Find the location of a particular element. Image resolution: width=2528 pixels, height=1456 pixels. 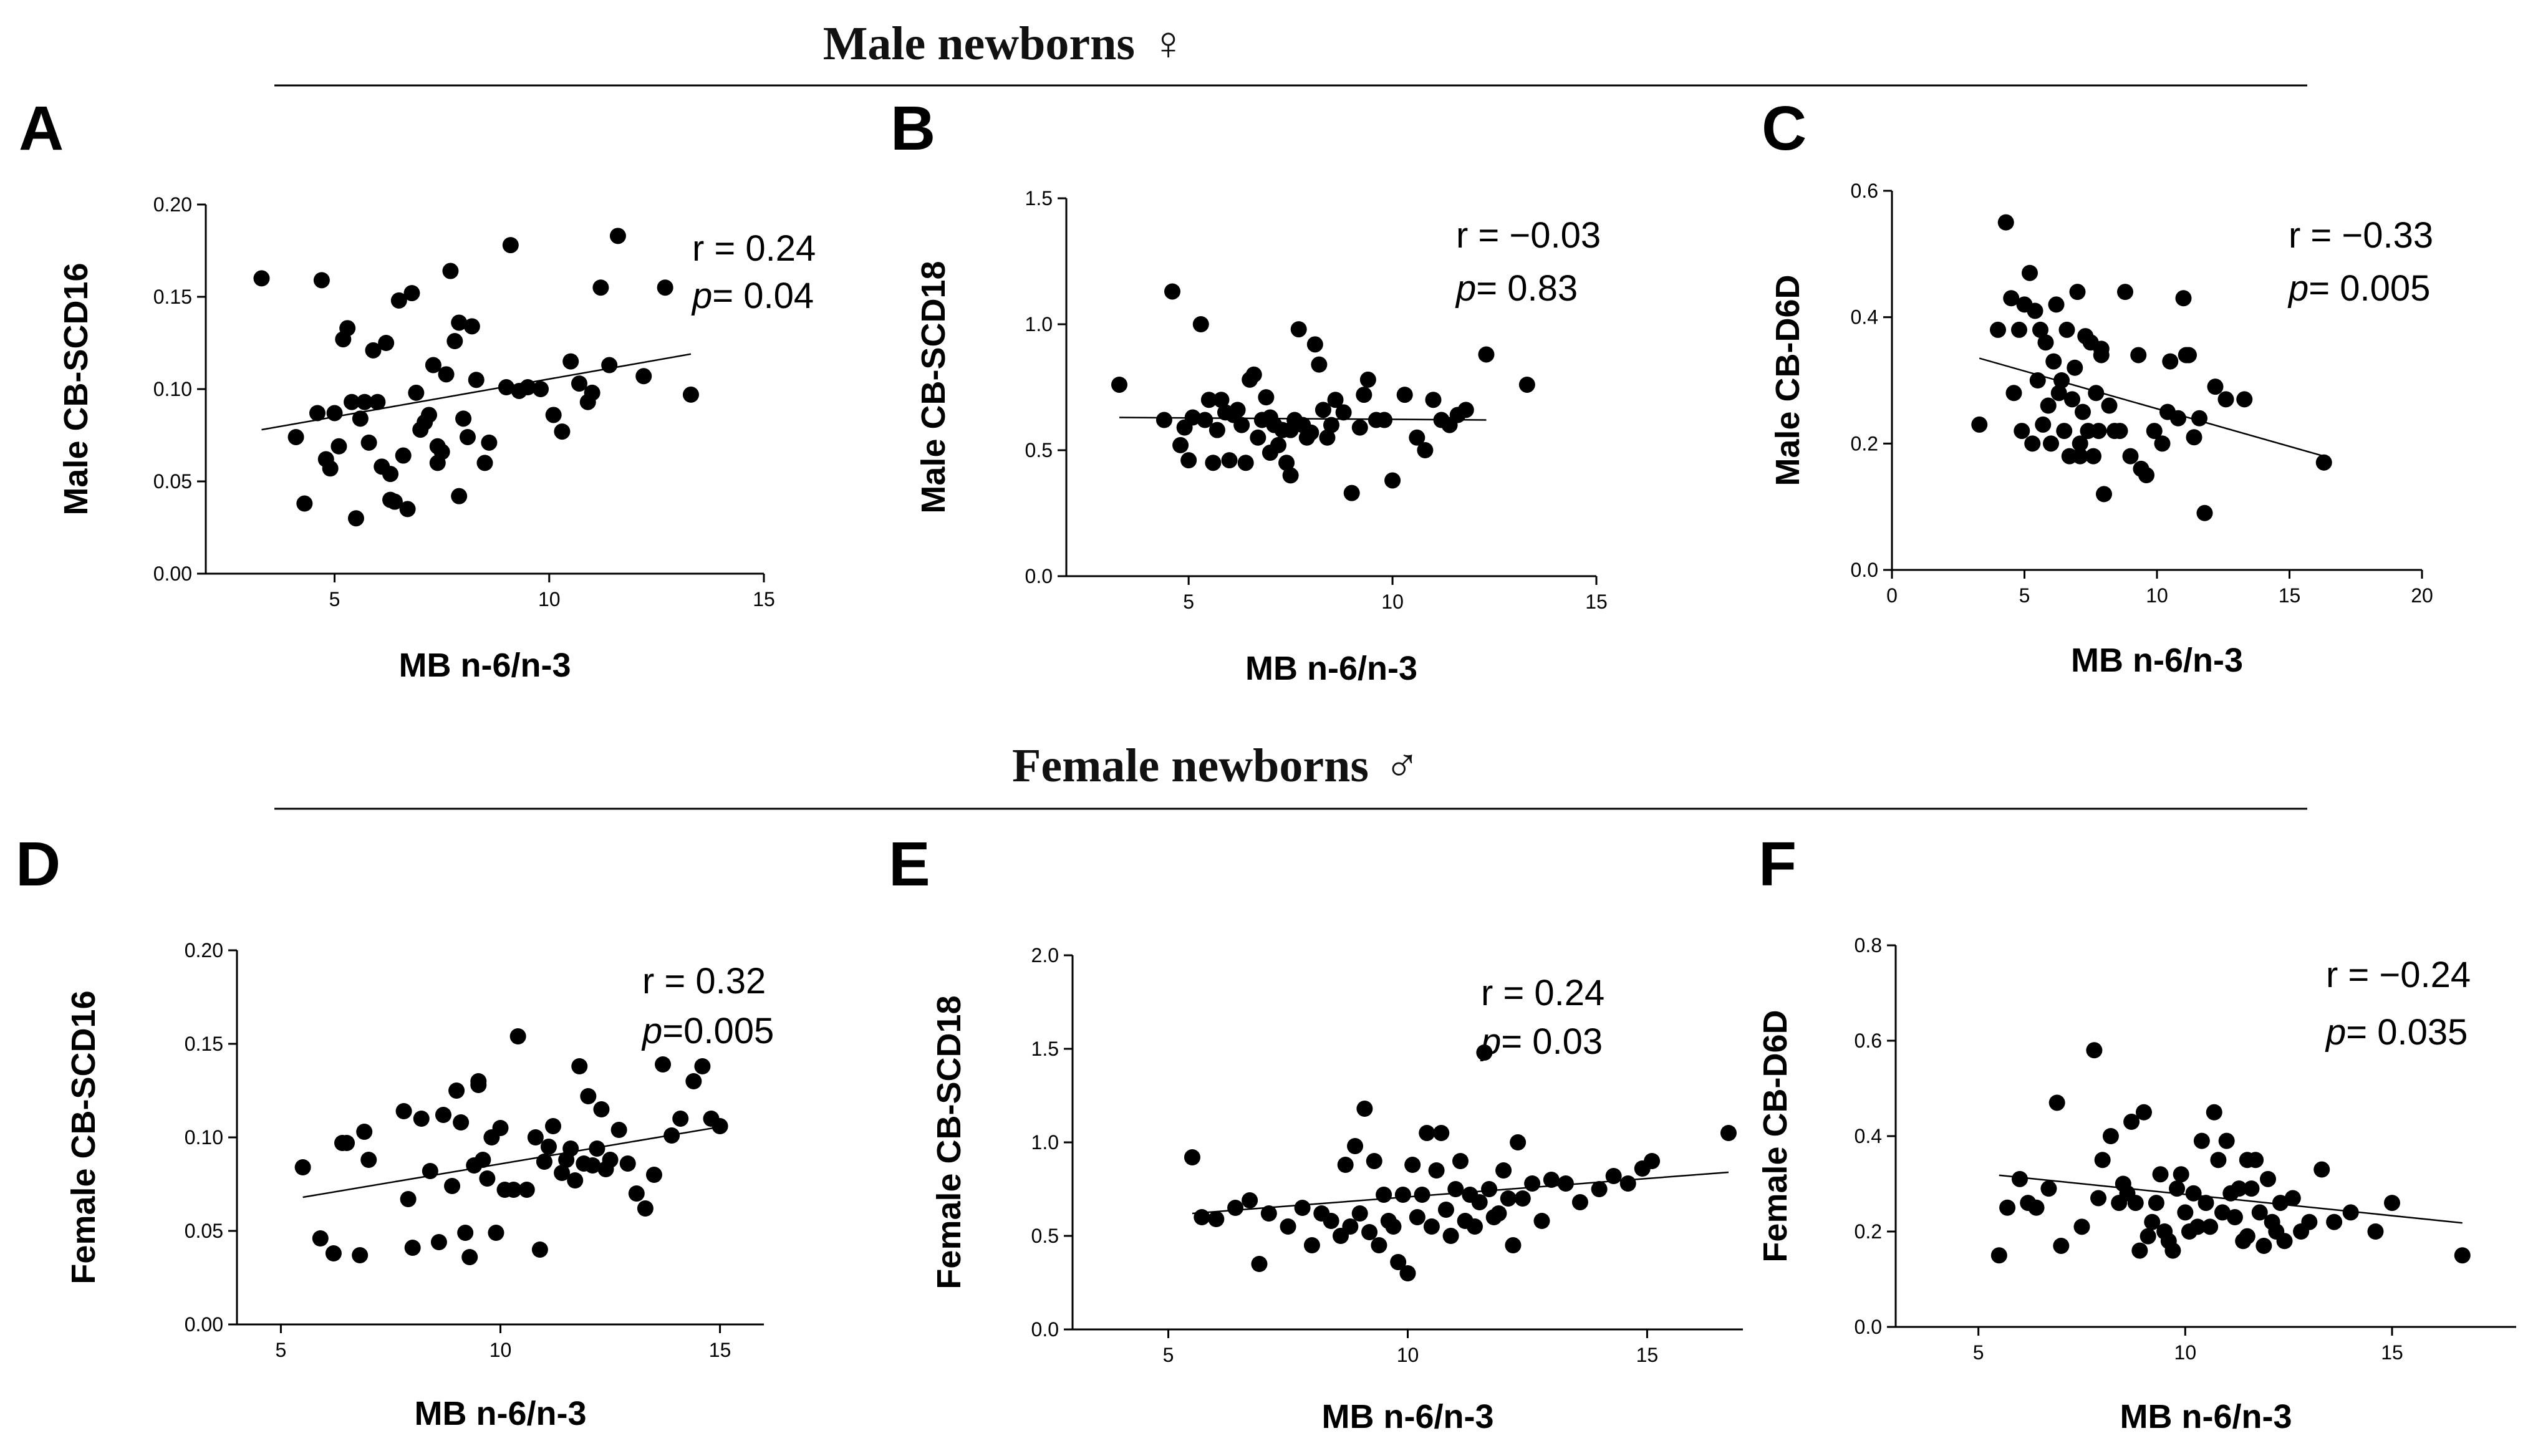

x-tick-label: 15 is located at coordinates (720, 1350).